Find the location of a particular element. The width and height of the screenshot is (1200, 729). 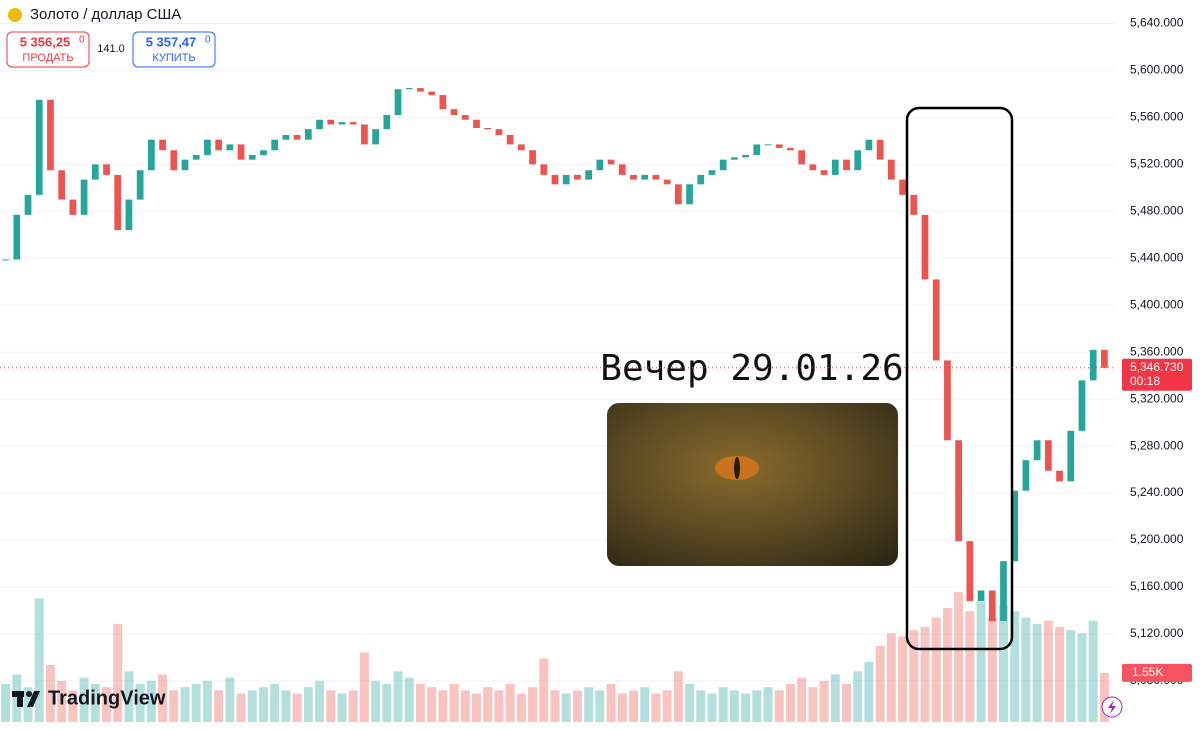

spread: 141.0 is located at coordinates (111, 49).